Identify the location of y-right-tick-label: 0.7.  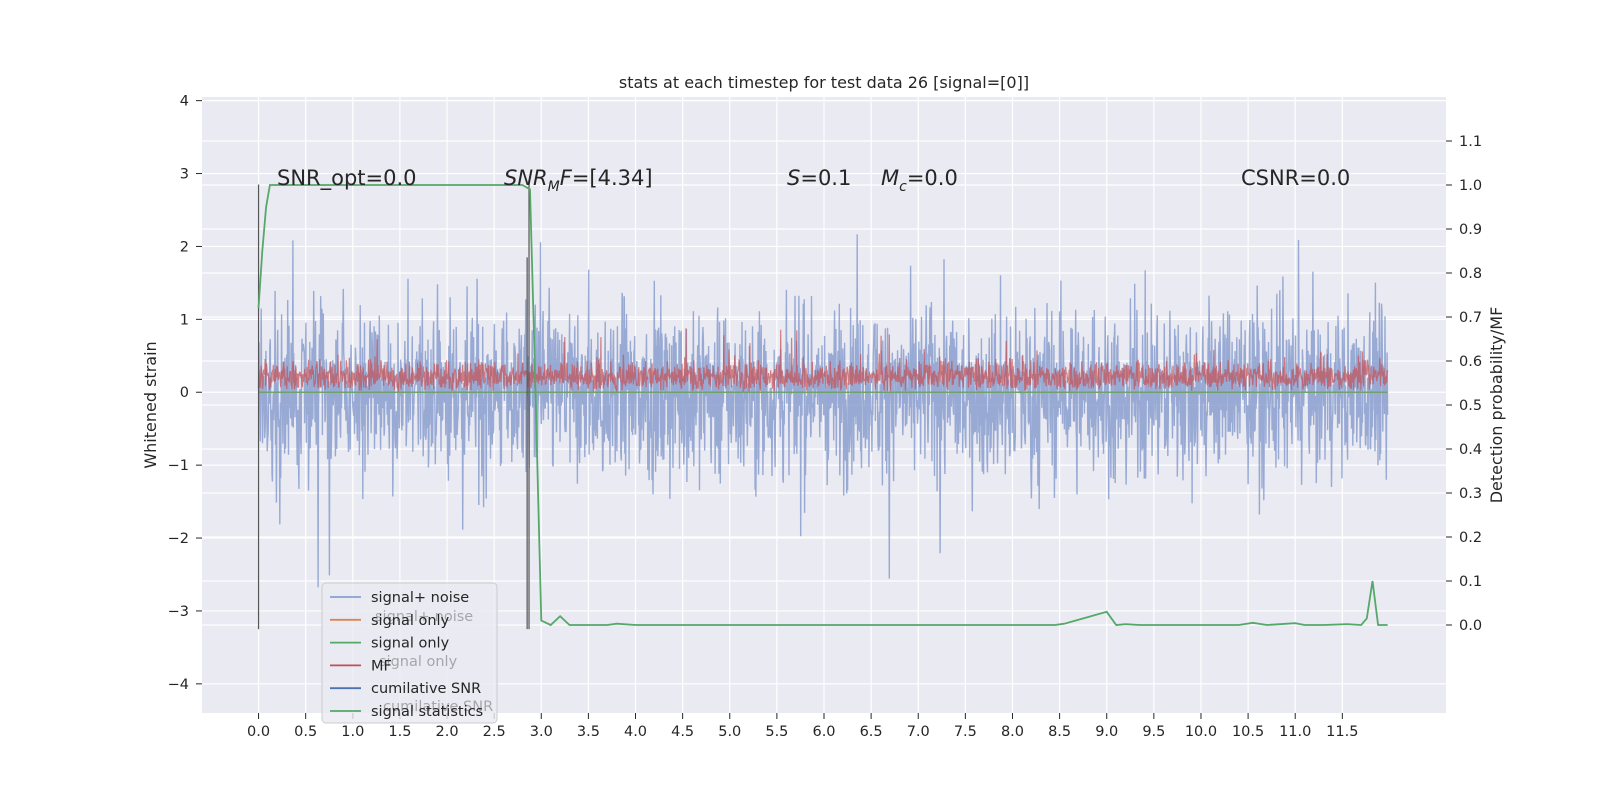
(1470, 318).